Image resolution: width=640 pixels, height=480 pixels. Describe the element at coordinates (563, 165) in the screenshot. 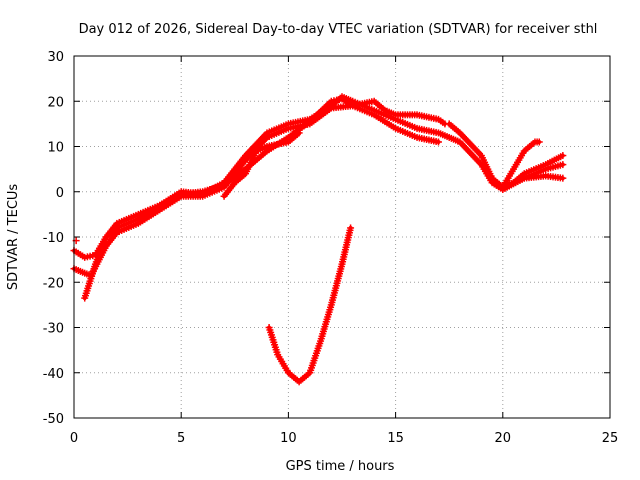

I see `data-point-track-a` at that location.